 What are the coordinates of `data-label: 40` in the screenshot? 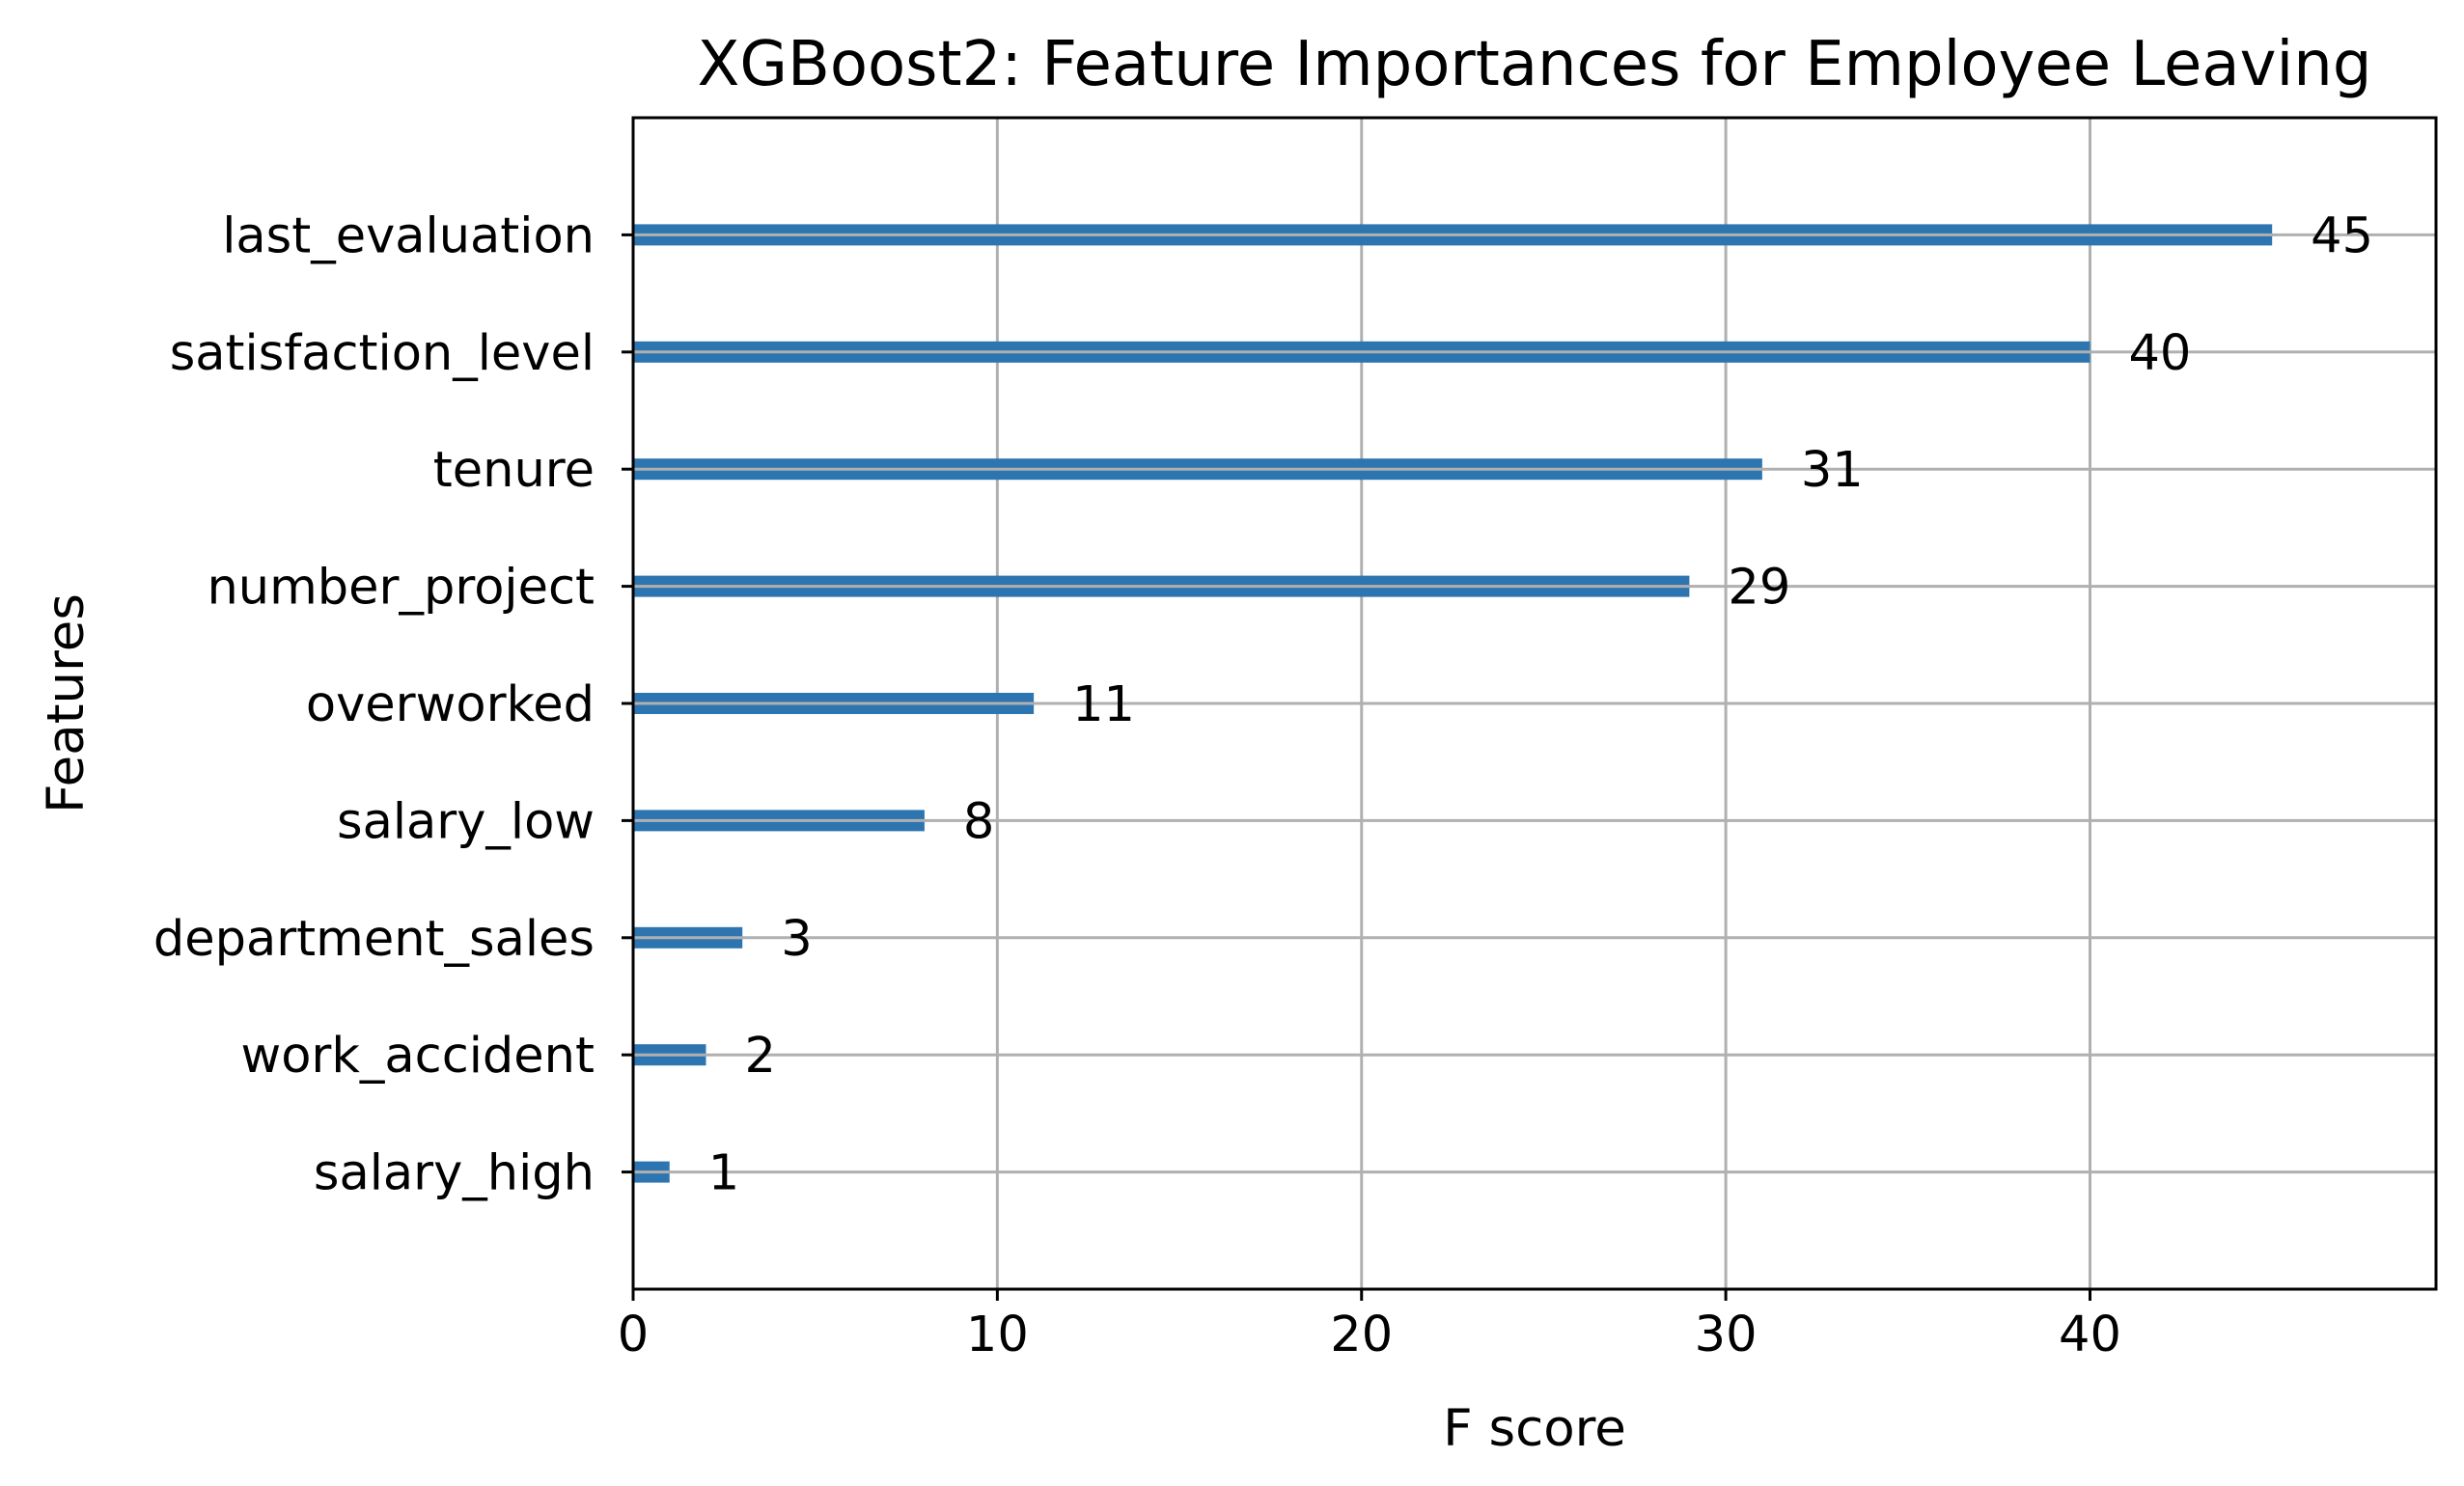 It's located at (2159, 353).